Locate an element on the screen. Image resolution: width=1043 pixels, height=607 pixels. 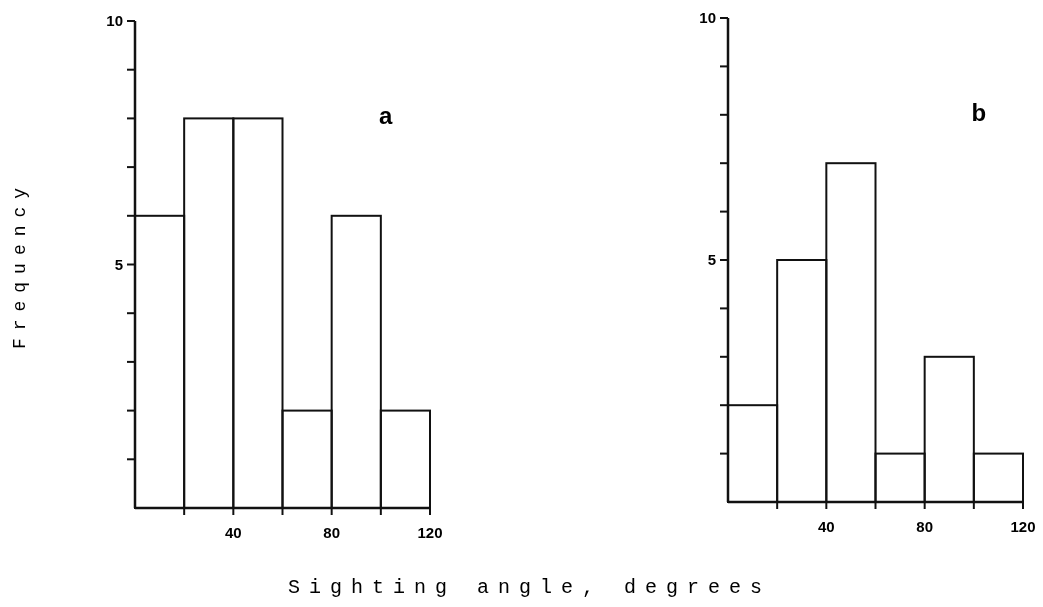
text: a is located at coordinates (386, 115).